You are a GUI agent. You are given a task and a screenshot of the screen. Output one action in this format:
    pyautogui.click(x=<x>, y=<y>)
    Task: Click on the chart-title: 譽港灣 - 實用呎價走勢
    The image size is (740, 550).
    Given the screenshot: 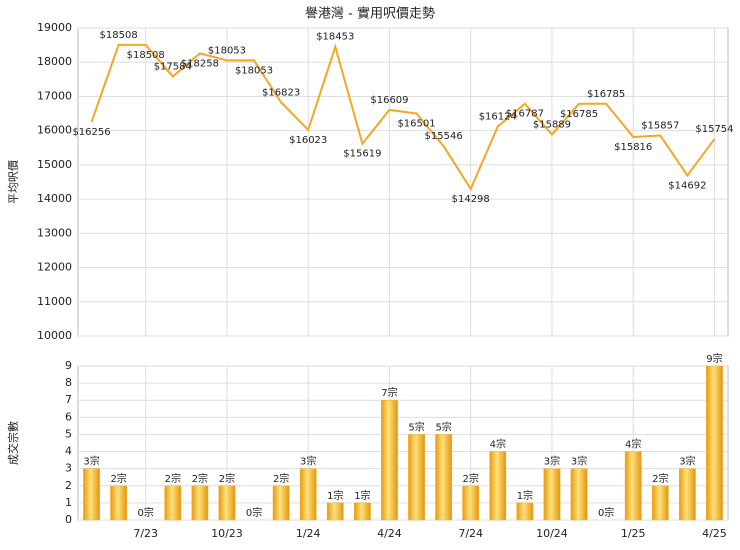 What is the action you would take?
    pyautogui.click(x=370, y=14)
    